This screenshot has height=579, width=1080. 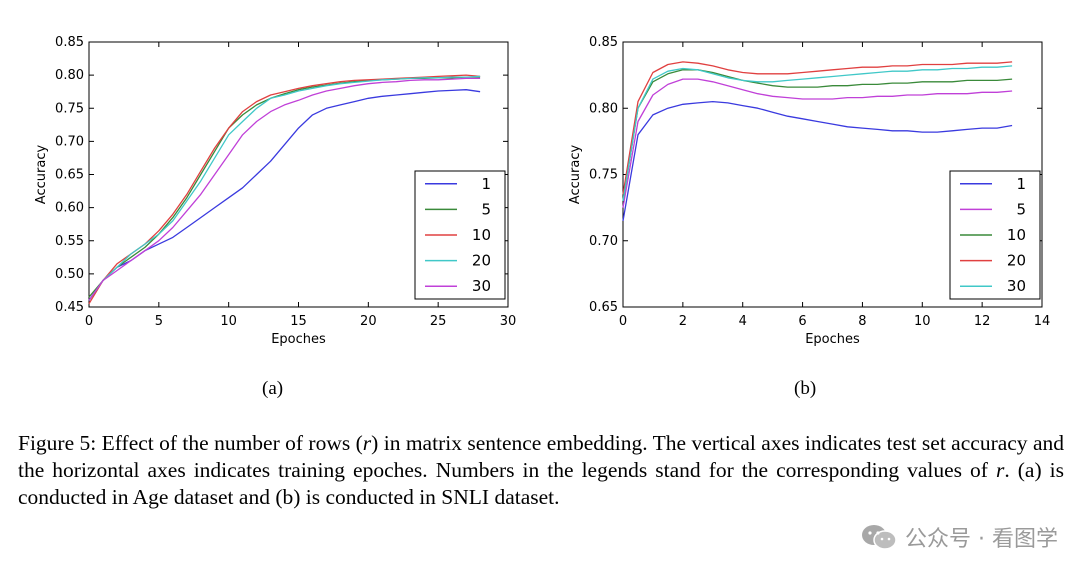 I want to click on x-tick-label: 20, so click(x=368, y=321).